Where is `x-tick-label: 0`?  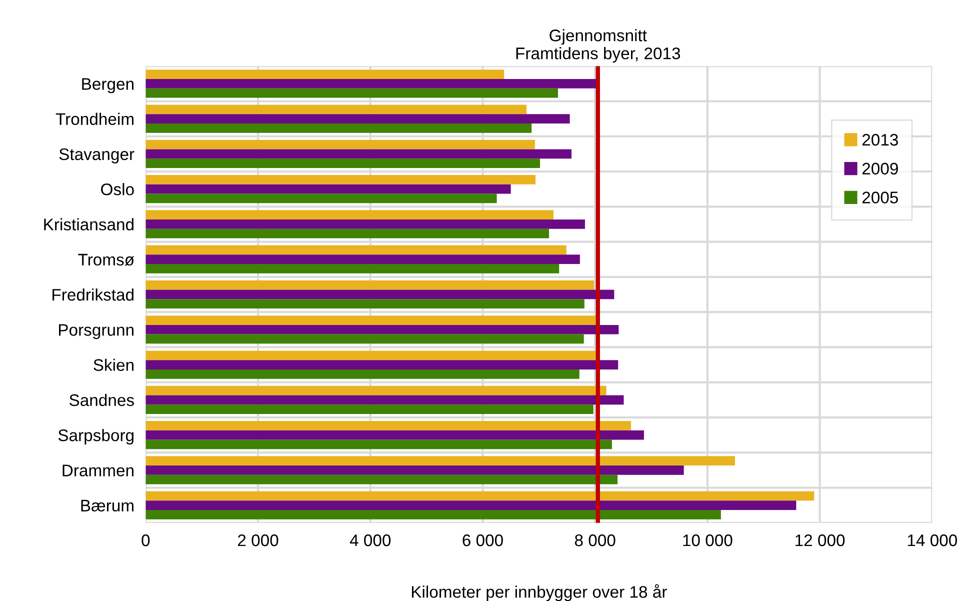
x-tick-label: 0 is located at coordinates (146, 540).